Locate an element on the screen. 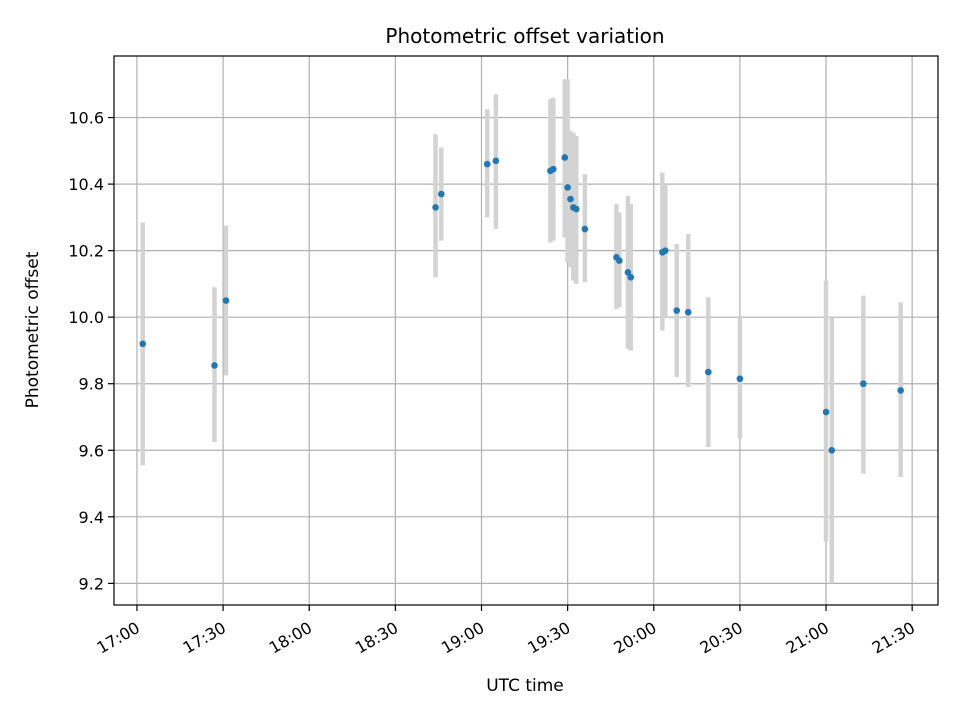  y-tick-label: 10.6 is located at coordinates (86, 118).